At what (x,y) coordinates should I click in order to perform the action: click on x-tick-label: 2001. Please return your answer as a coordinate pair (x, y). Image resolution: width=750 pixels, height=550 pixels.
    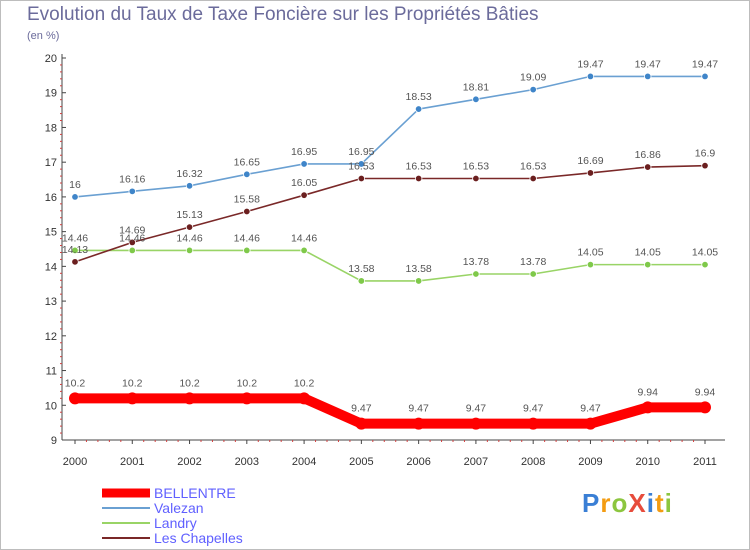
    Looking at the image, I should click on (132, 462).